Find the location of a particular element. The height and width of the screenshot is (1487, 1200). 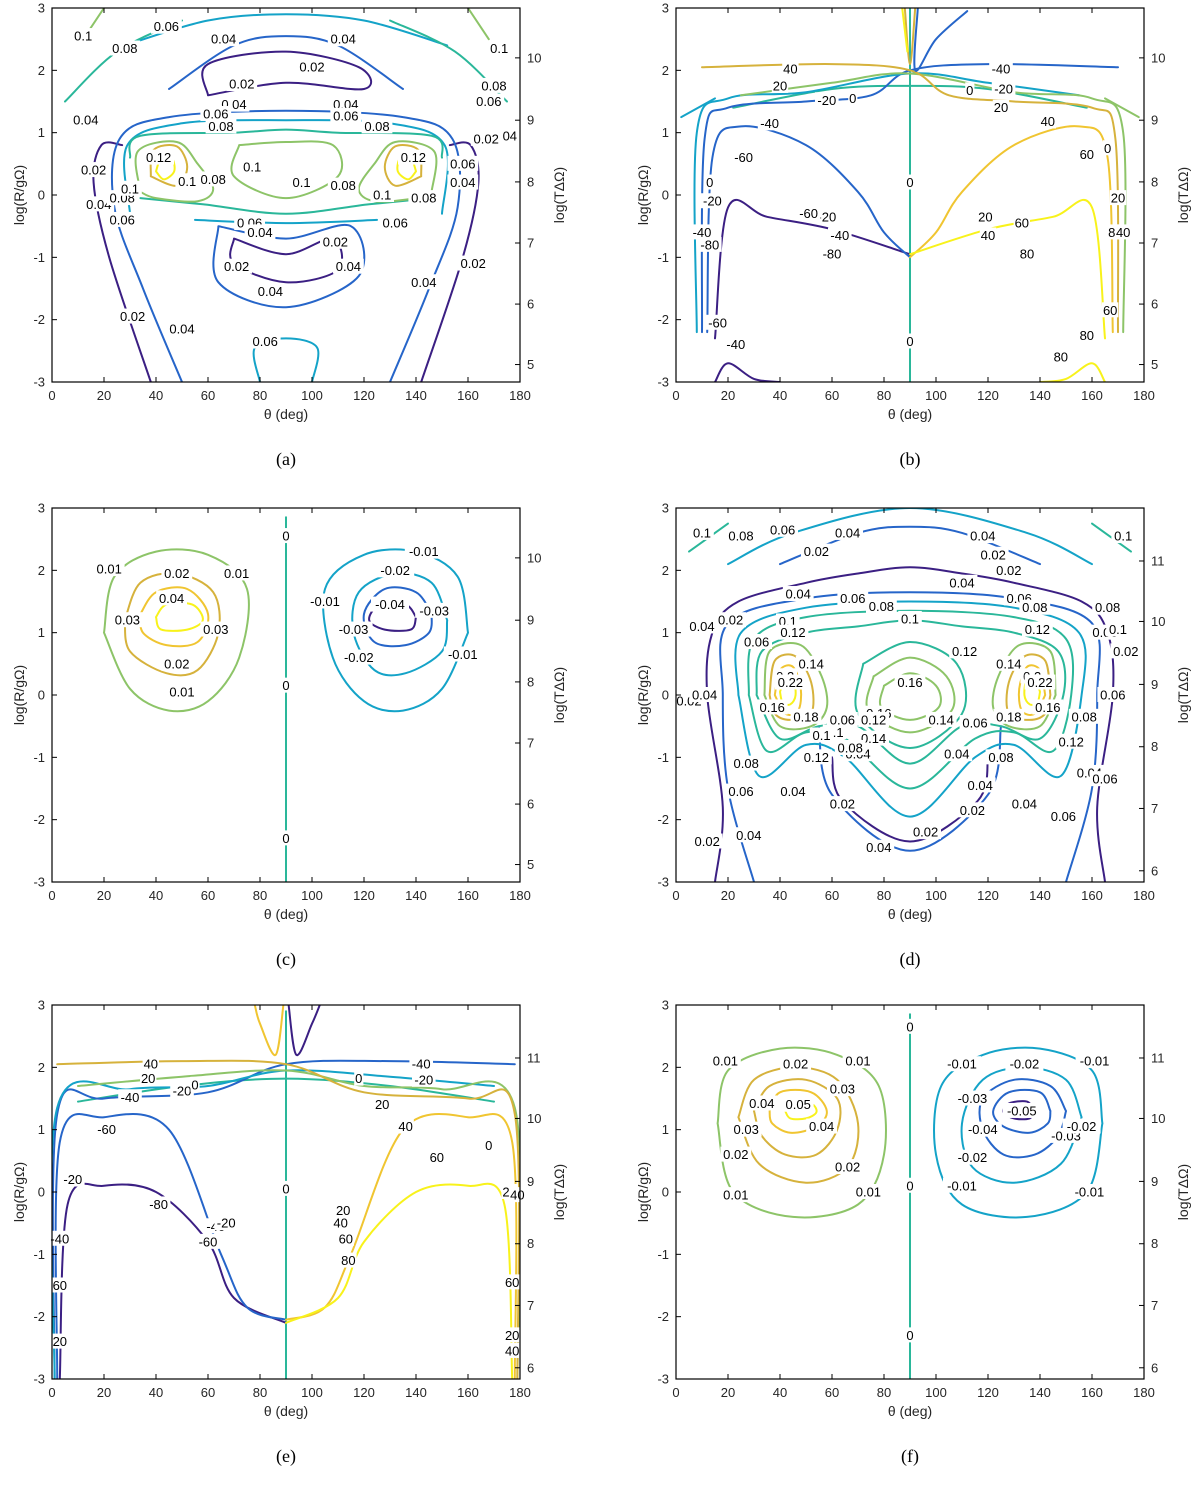

y-tick-label: -1 is located at coordinates (39, 1254).